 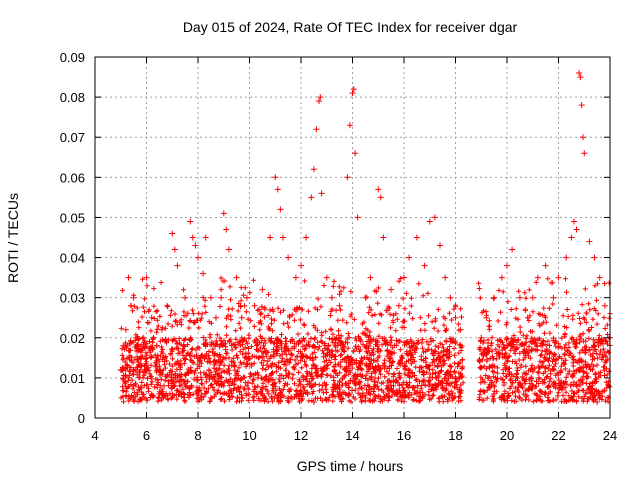 What do you see at coordinates (350, 466) in the screenshot?
I see `x-axis-label: GPS time / hours` at bounding box center [350, 466].